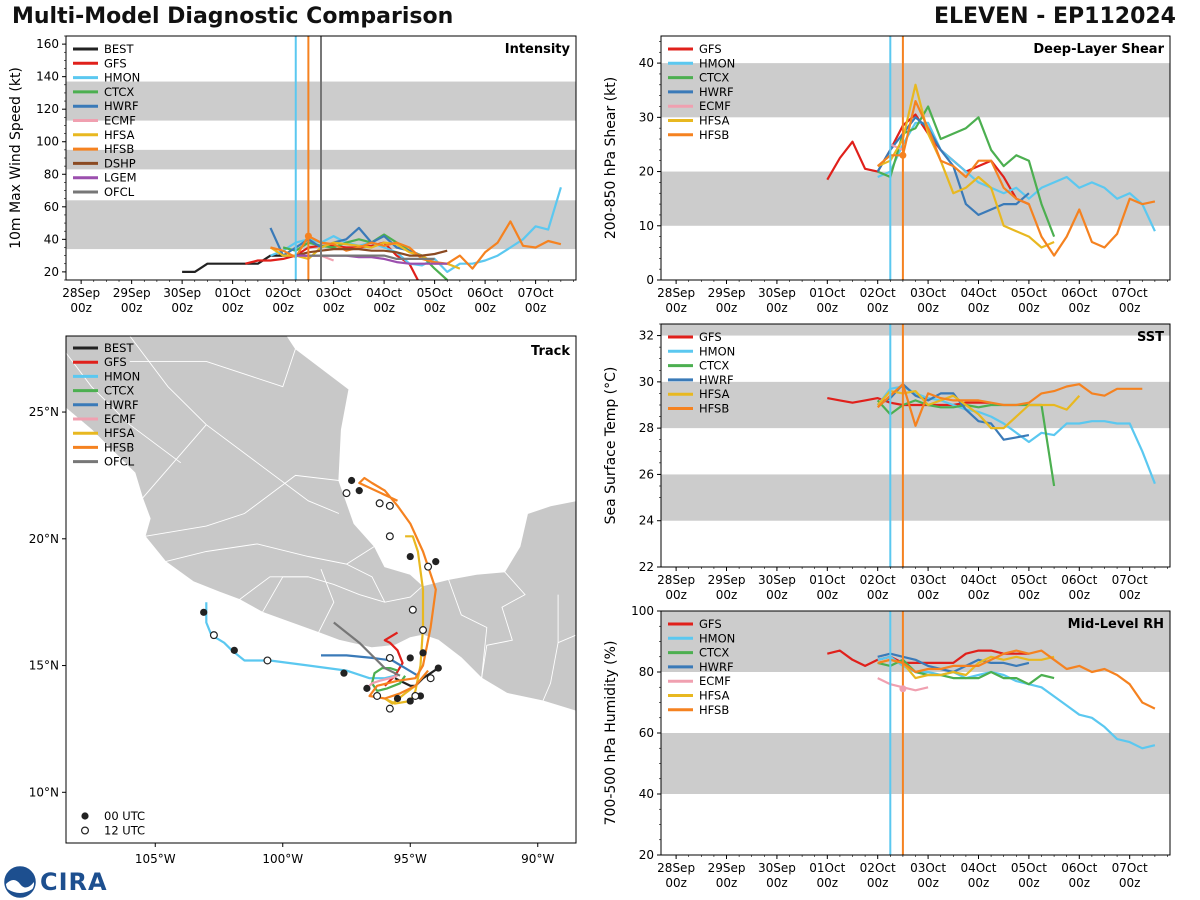 The height and width of the screenshot is (900, 1200). I want to click on sst-legend-label: HMON, so click(717, 351).